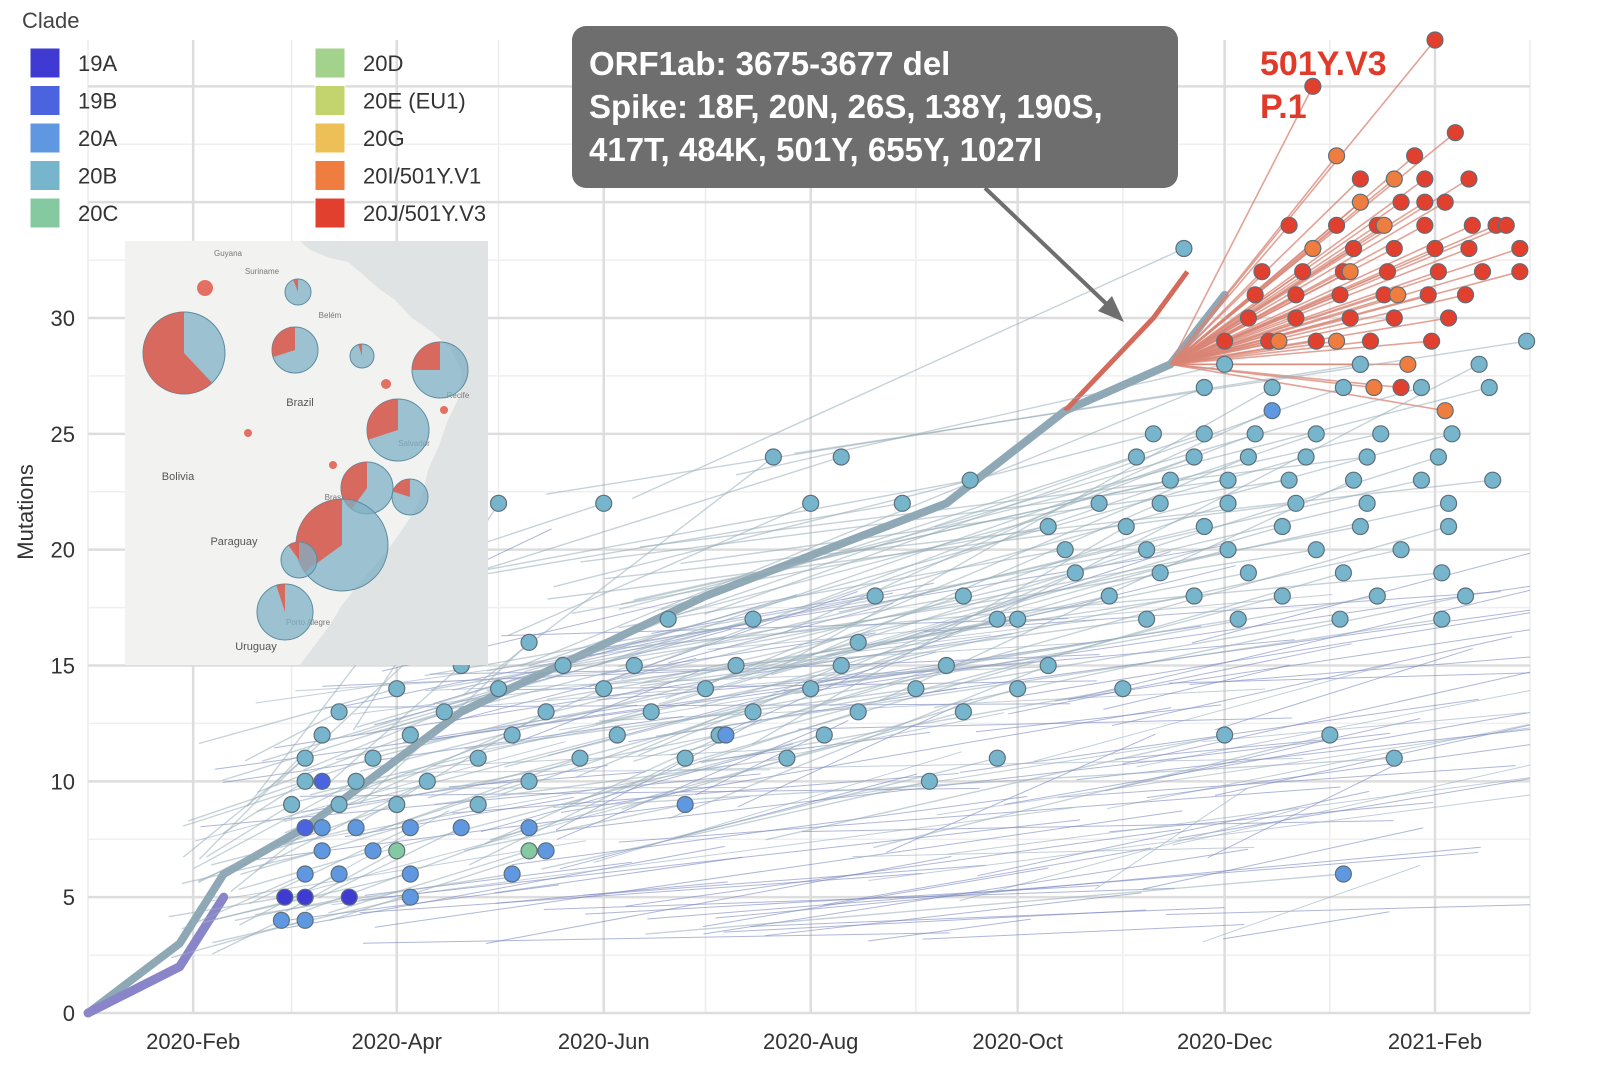  Describe the element at coordinates (45, 100) in the screenshot. I see `legend-swatch` at that location.